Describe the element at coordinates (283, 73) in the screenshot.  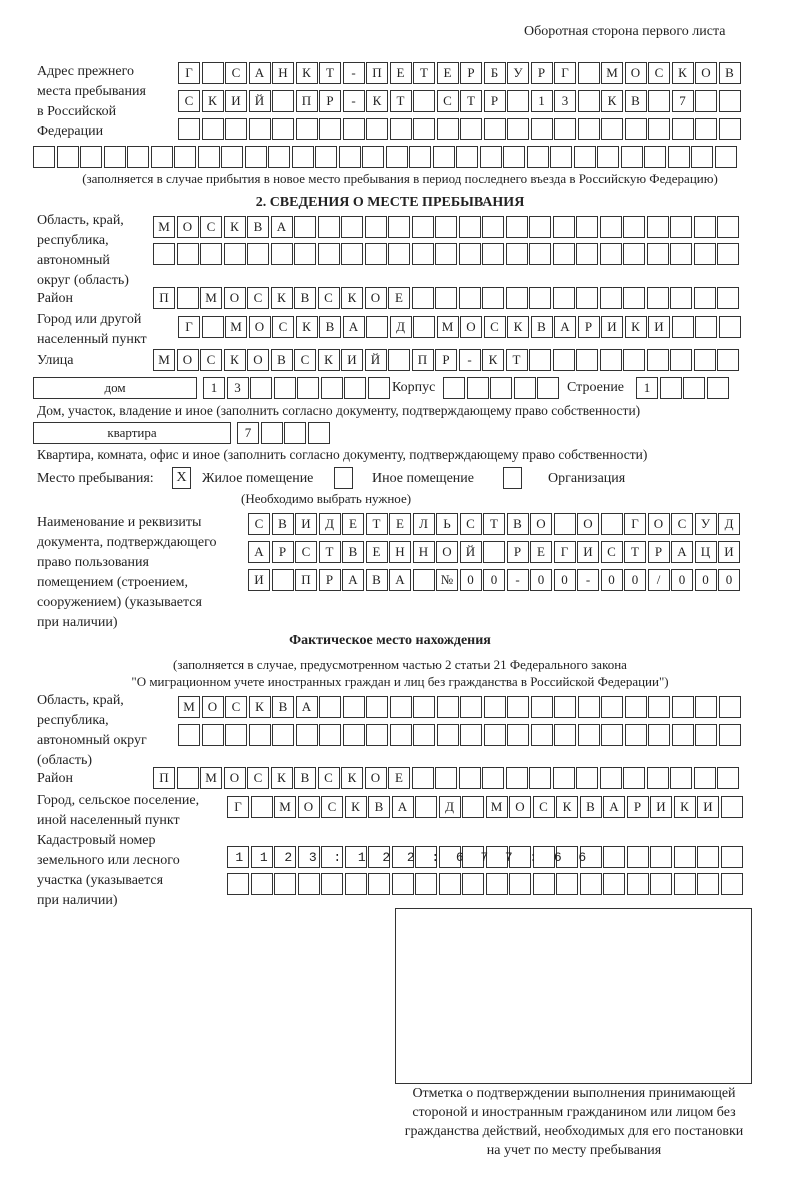
I see `char-cell: Н` at that location.